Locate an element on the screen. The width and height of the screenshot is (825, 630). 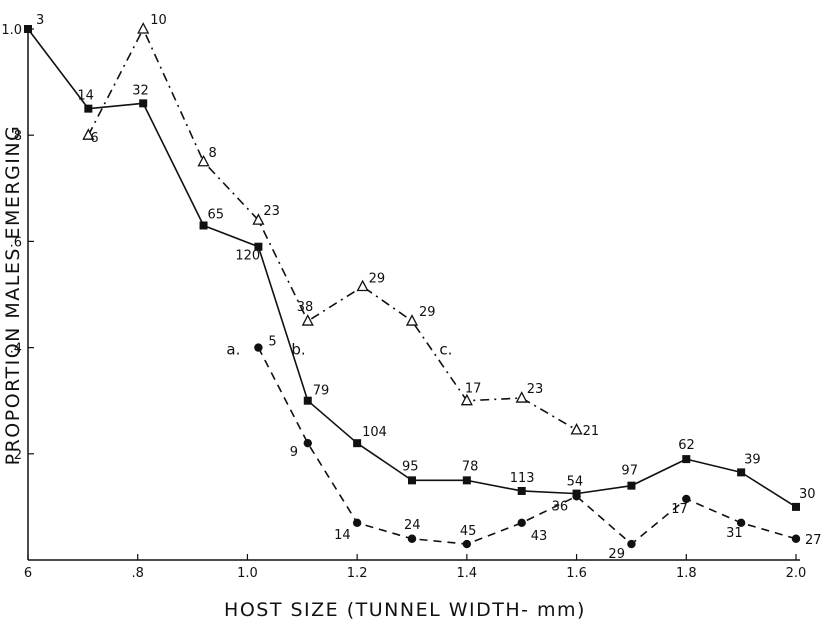
x-axis-title: HOST SIZE (TUNNEL WIDTH- mm) is located at coordinates (405, 610).